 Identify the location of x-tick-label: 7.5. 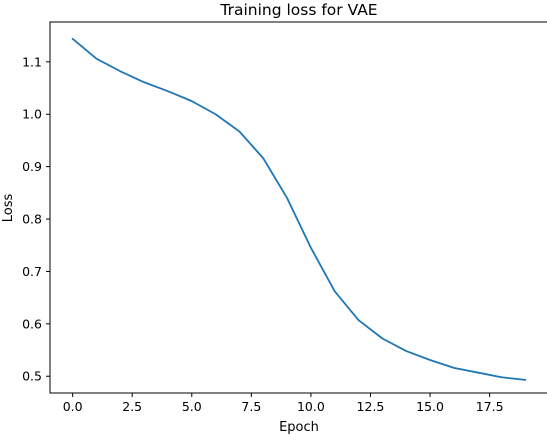
(251, 406).